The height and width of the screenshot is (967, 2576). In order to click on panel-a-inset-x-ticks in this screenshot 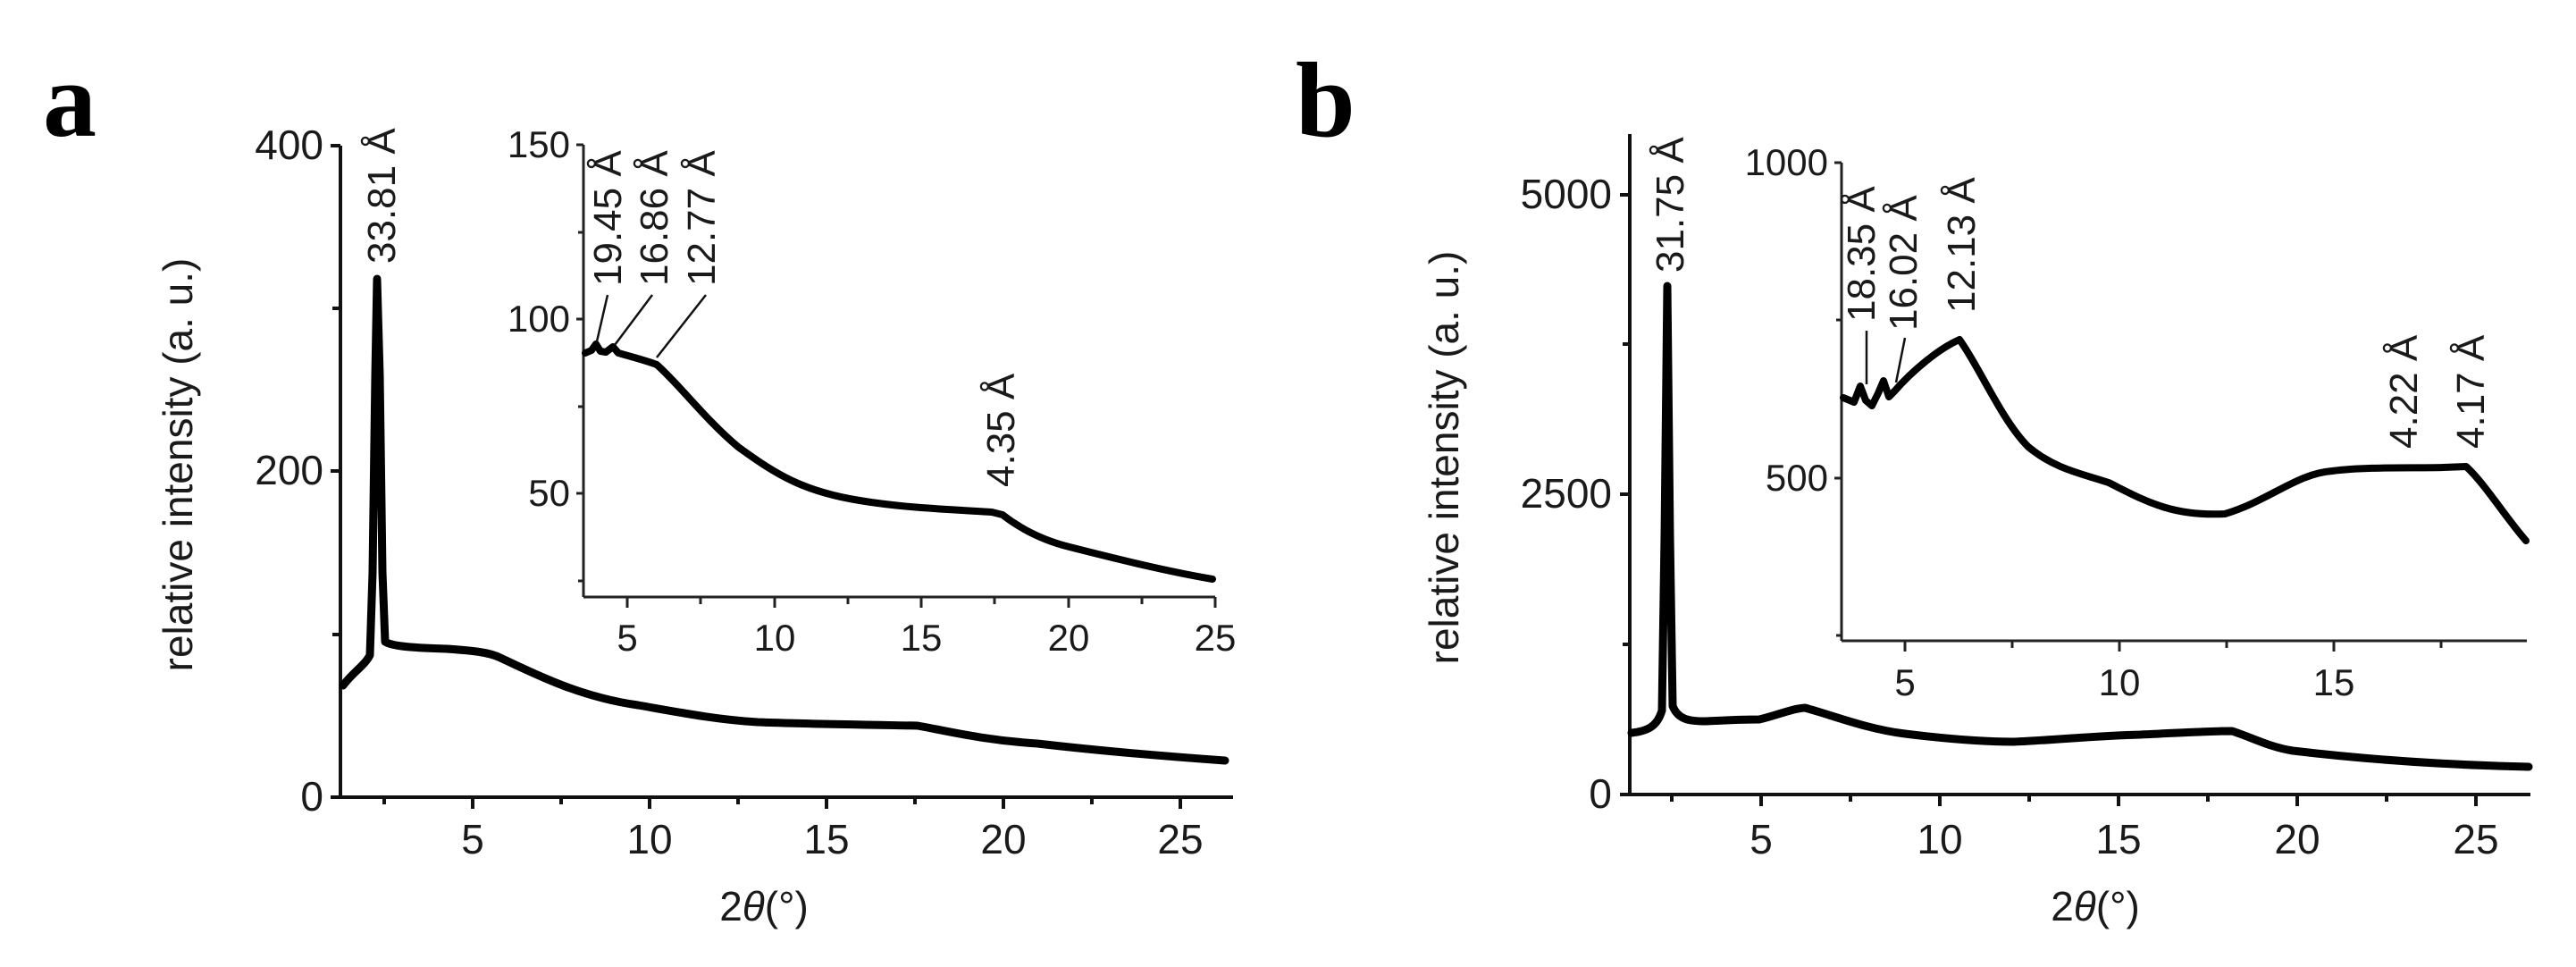, I will do `click(921, 602)`.